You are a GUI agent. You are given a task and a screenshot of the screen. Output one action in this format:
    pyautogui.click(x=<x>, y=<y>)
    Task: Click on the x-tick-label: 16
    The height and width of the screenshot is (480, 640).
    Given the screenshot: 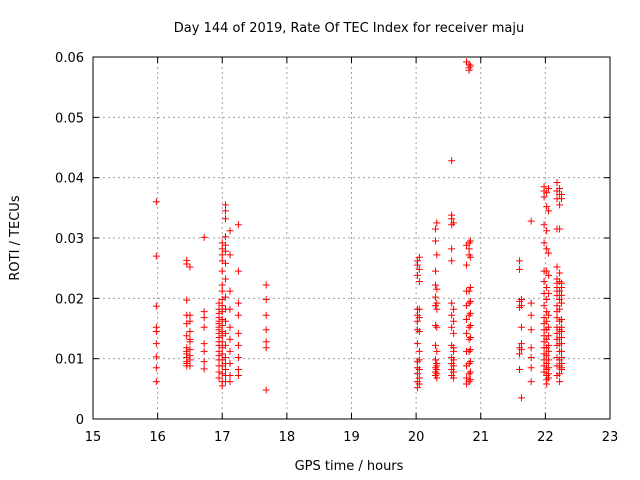 What is the action you would take?
    pyautogui.click(x=157, y=437)
    